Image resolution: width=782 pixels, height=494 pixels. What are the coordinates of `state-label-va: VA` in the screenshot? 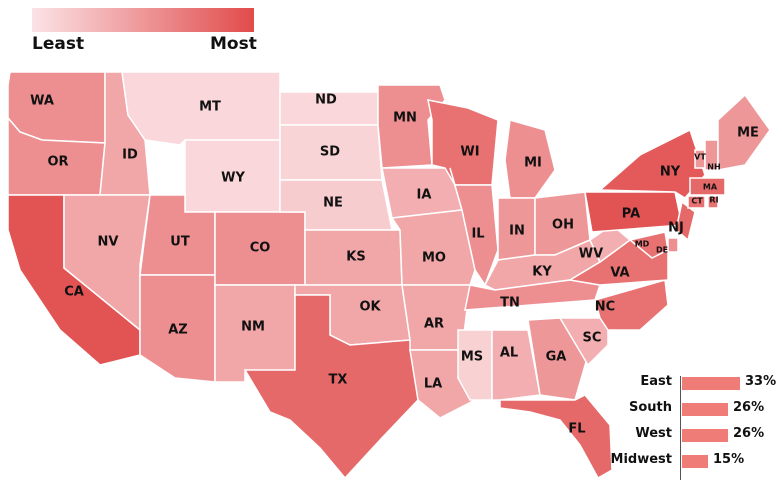 It's located at (619, 273).